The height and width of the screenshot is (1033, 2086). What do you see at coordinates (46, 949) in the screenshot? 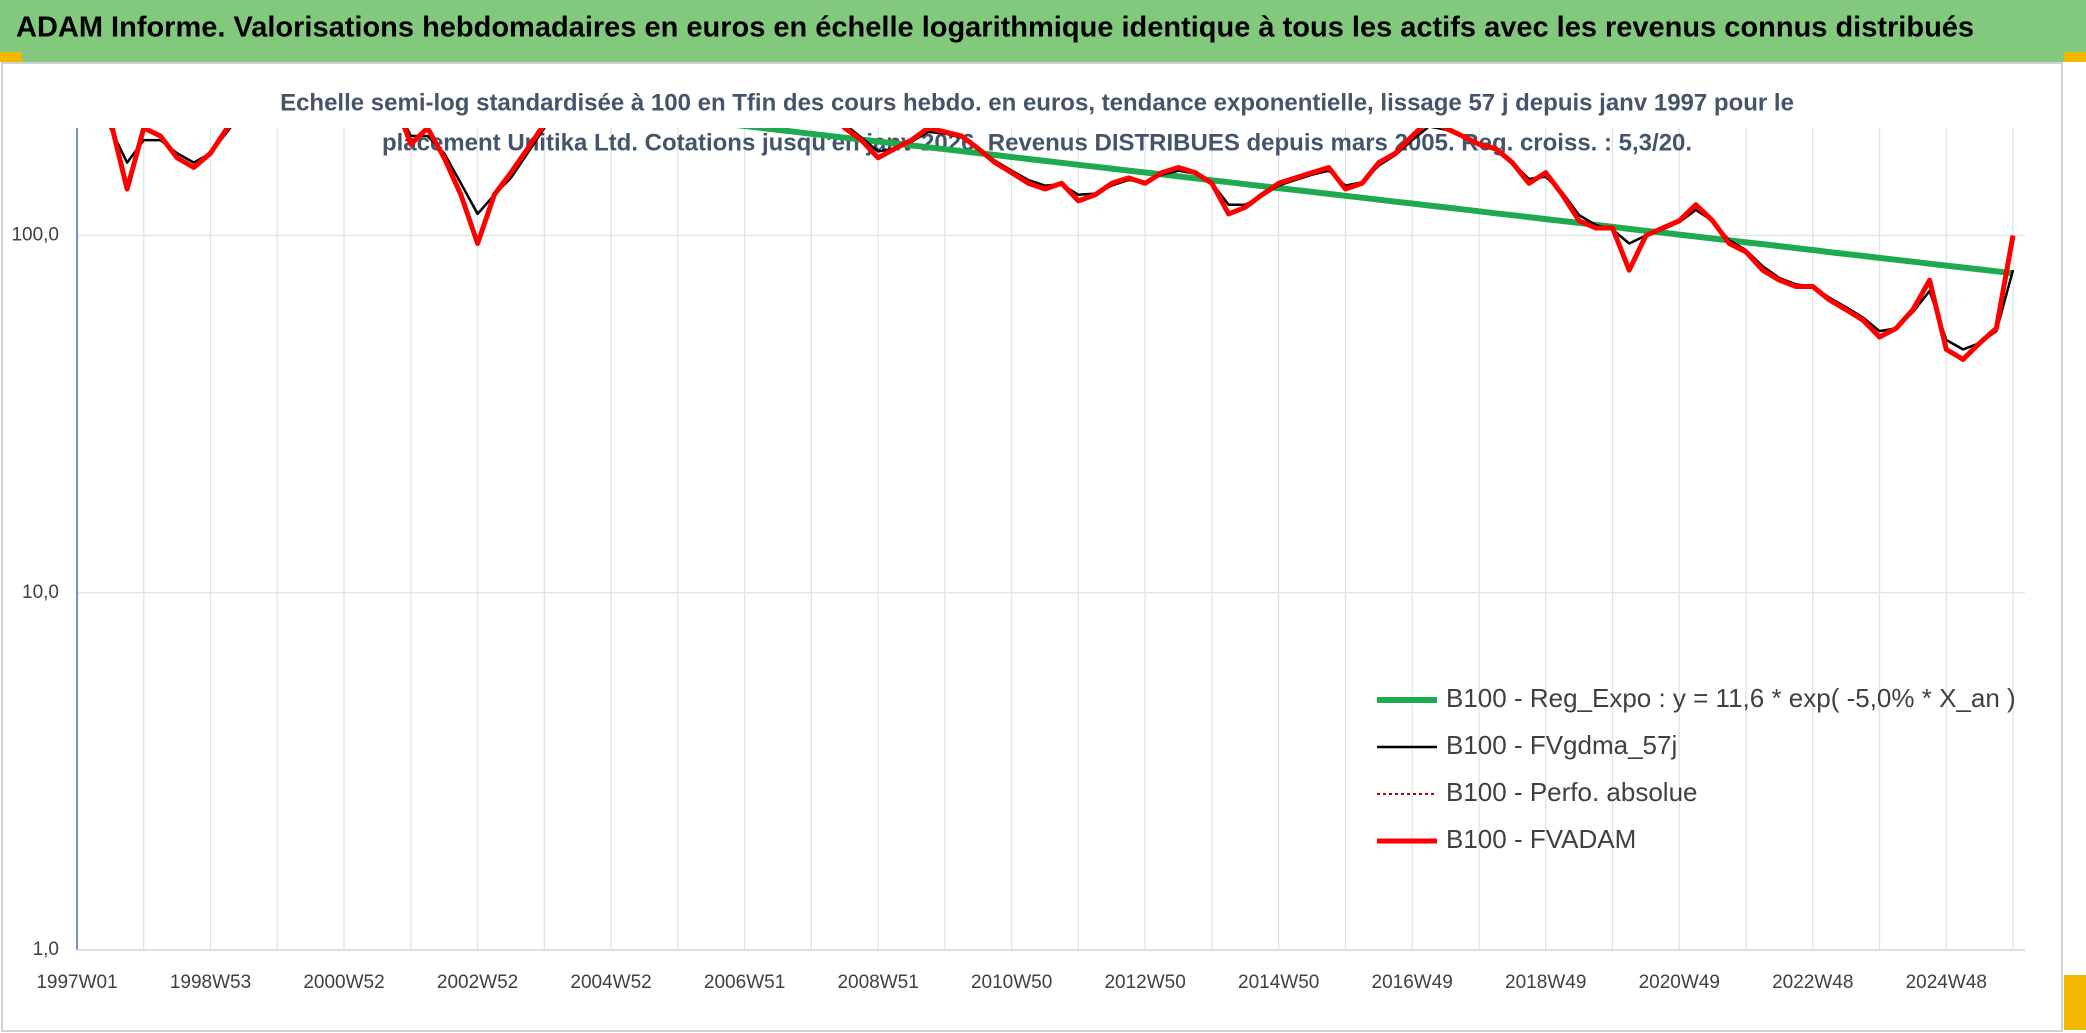
I see `y-tick-label: 1,0` at bounding box center [46, 949].